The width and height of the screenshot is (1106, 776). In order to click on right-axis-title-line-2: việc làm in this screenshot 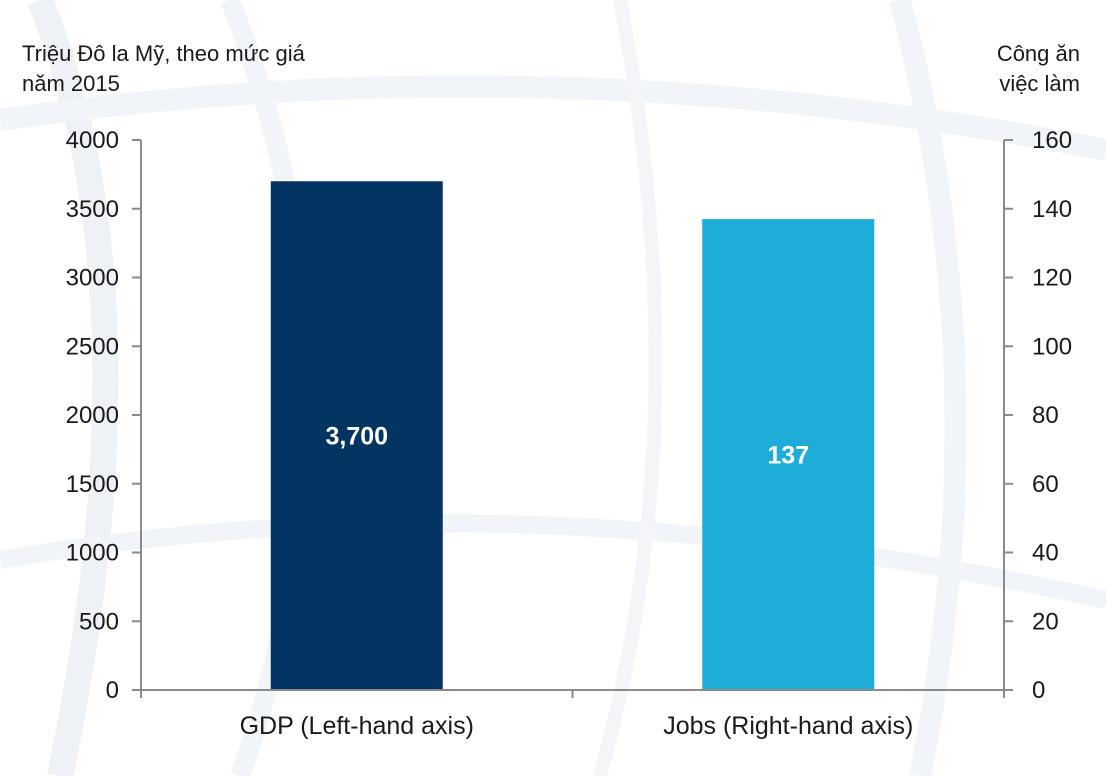, I will do `click(1039, 83)`.